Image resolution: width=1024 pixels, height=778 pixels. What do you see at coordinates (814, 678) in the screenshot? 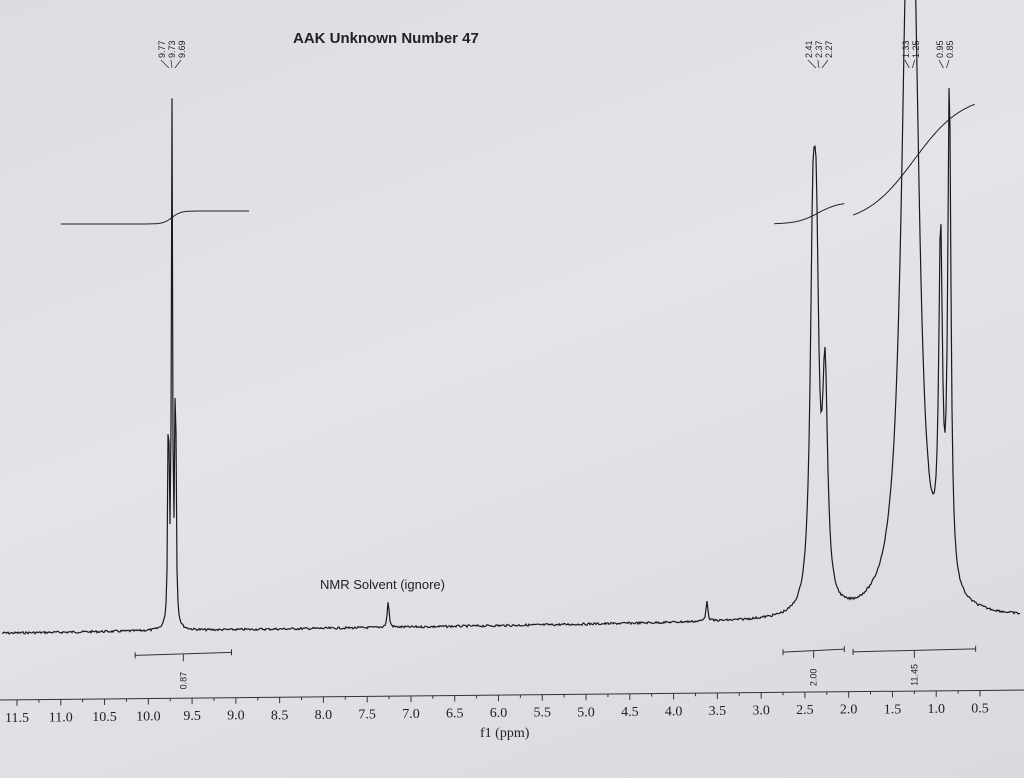
I see `integral-value: 2.00` at bounding box center [814, 678].